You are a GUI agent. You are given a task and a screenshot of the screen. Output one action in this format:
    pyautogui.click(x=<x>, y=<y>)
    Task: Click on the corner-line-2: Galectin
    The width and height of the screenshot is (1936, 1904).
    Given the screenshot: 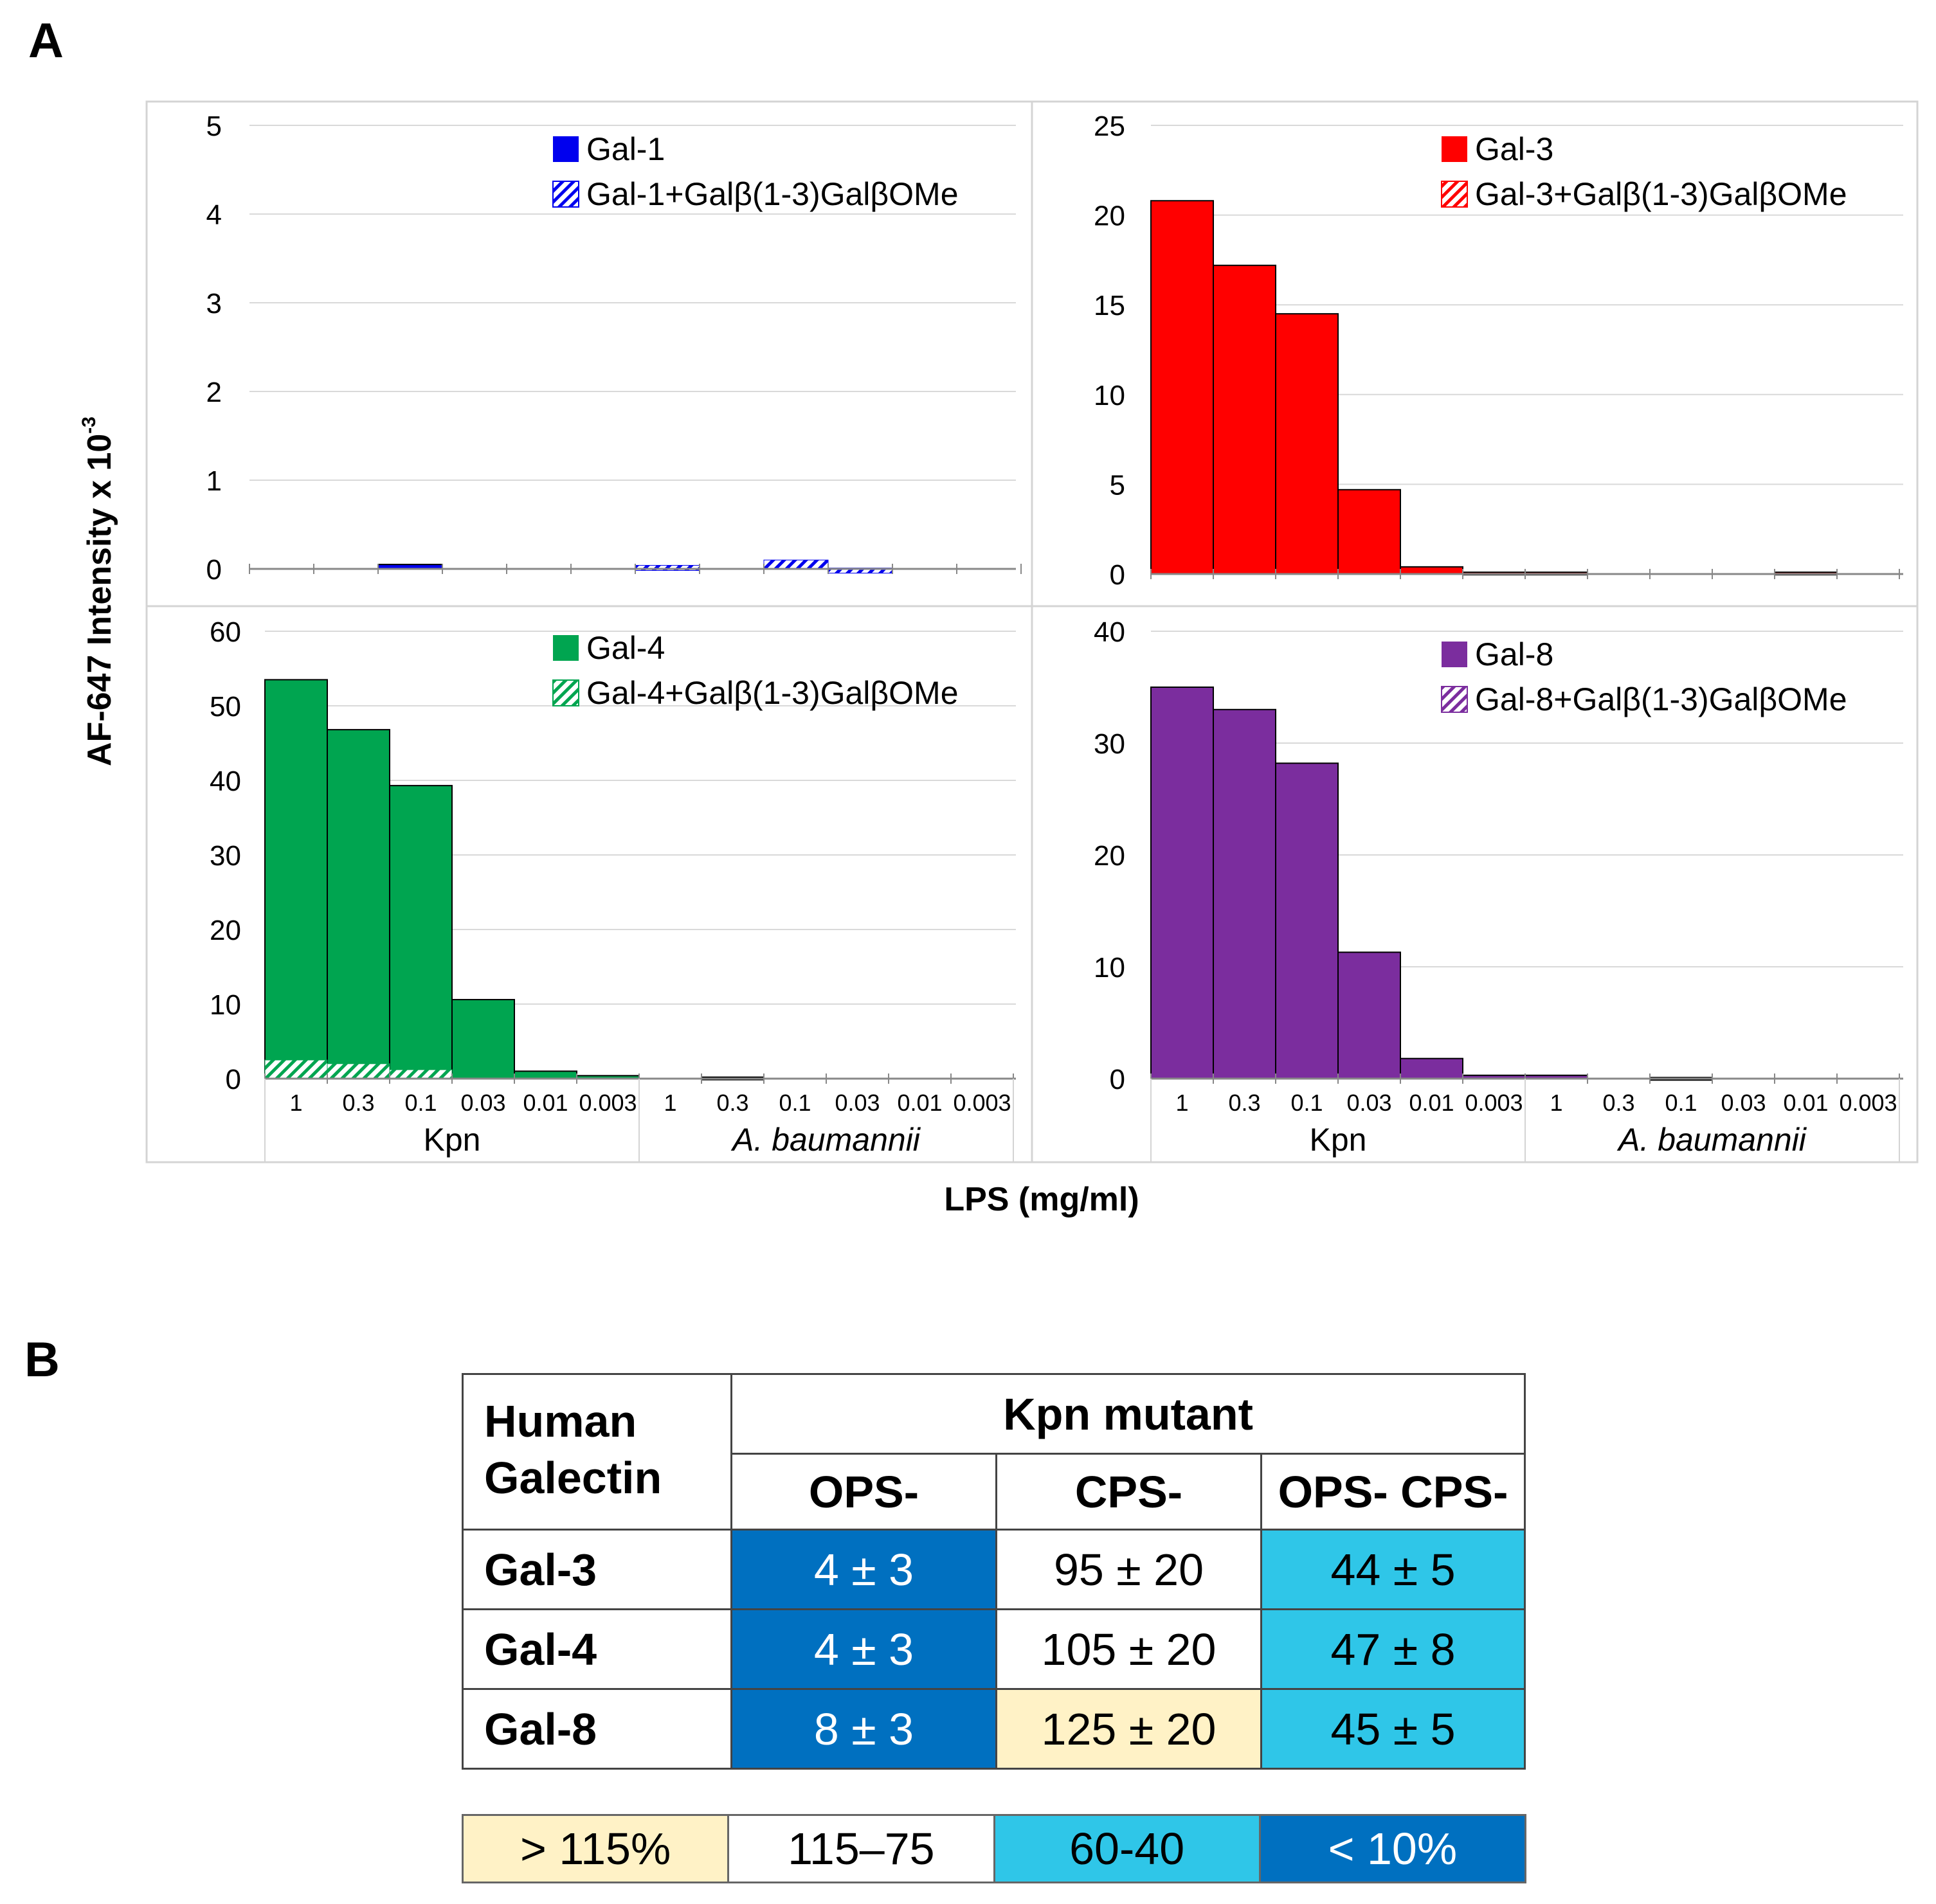 What is the action you would take?
    pyautogui.click(x=573, y=1478)
    